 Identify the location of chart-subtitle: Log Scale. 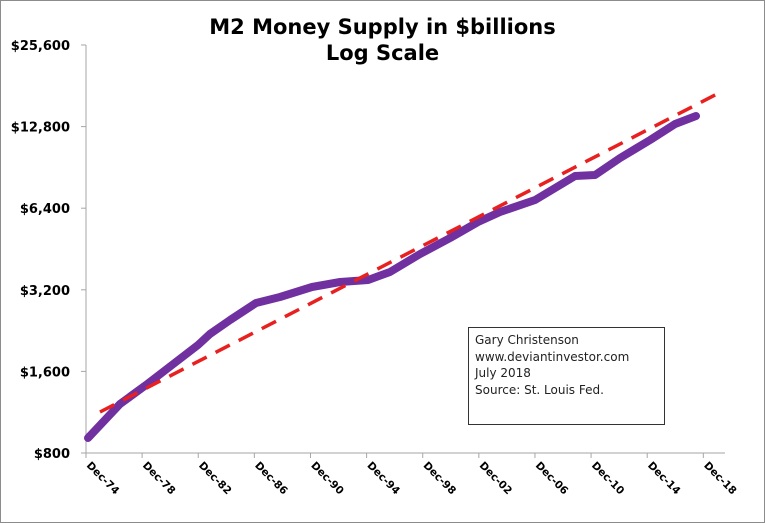
(382, 53).